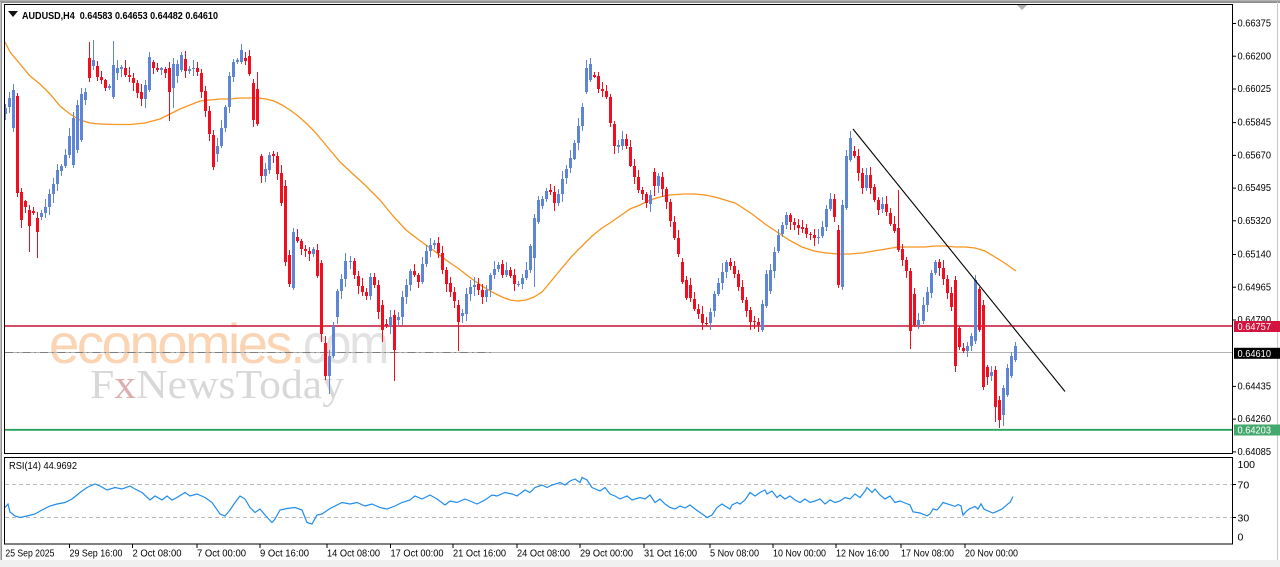 Image resolution: width=1280 pixels, height=567 pixels. I want to click on svg-text: 0.65320, so click(1255, 221).